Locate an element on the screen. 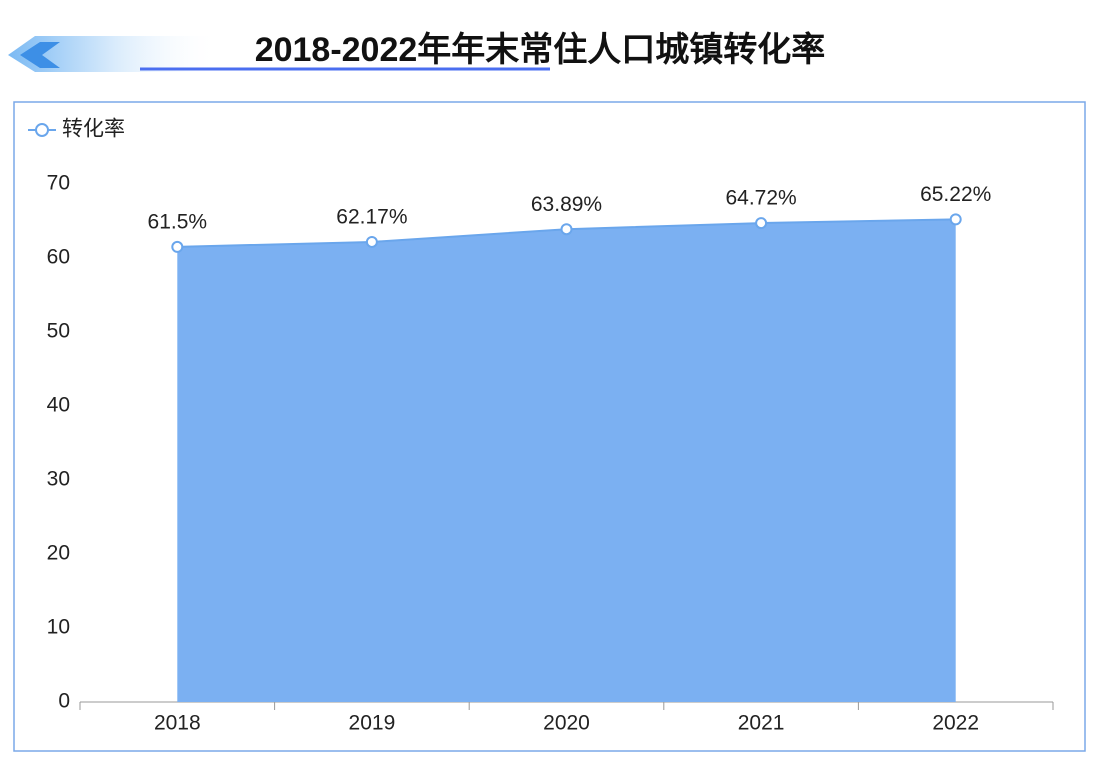 The image size is (1098, 762). x-tick-label: 2020 is located at coordinates (566, 723).